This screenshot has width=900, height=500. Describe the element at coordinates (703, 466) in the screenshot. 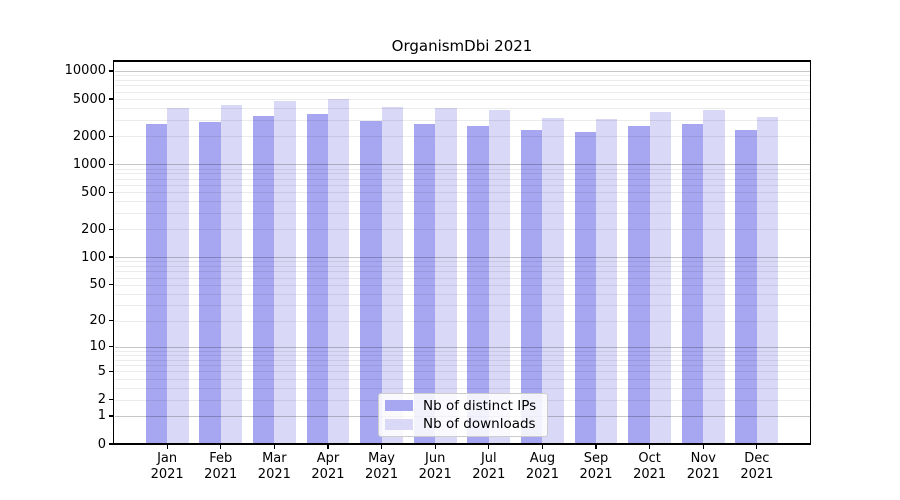

I see `x-tick-label-nov: Nov 2021` at that location.